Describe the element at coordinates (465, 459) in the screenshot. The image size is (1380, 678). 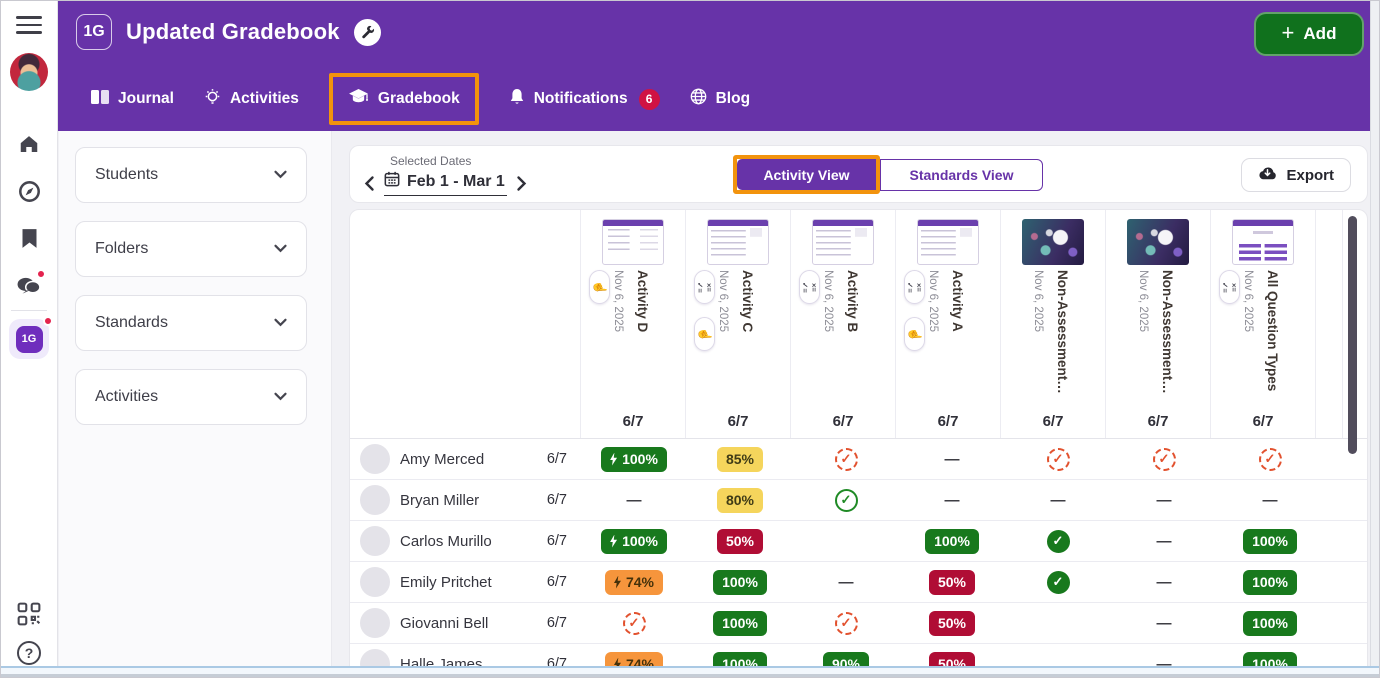
I see `student-name-cell: Amy Merced 6/7` at that location.